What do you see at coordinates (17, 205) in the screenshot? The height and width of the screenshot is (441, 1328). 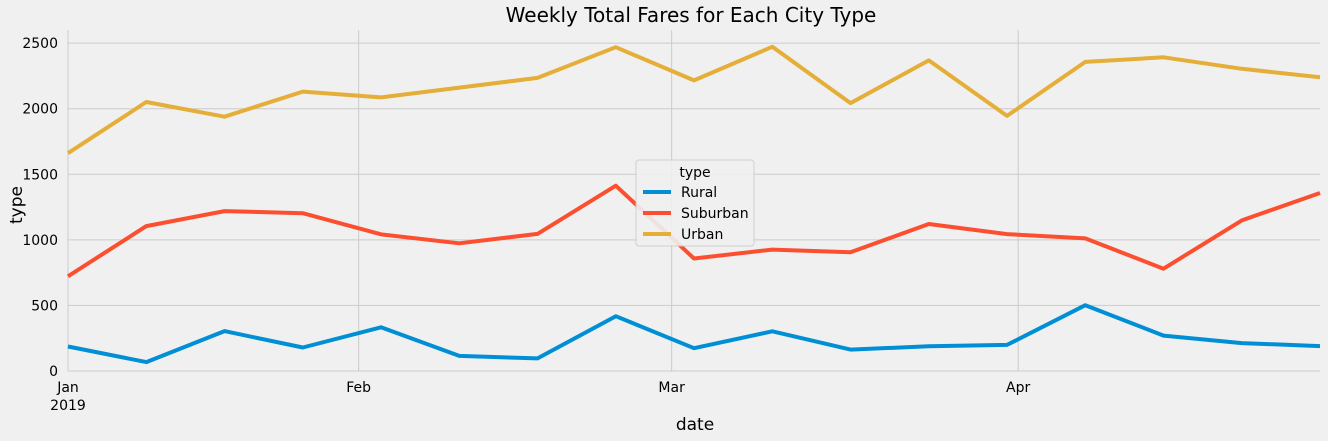 I see `y-axis-label: type` at bounding box center [17, 205].